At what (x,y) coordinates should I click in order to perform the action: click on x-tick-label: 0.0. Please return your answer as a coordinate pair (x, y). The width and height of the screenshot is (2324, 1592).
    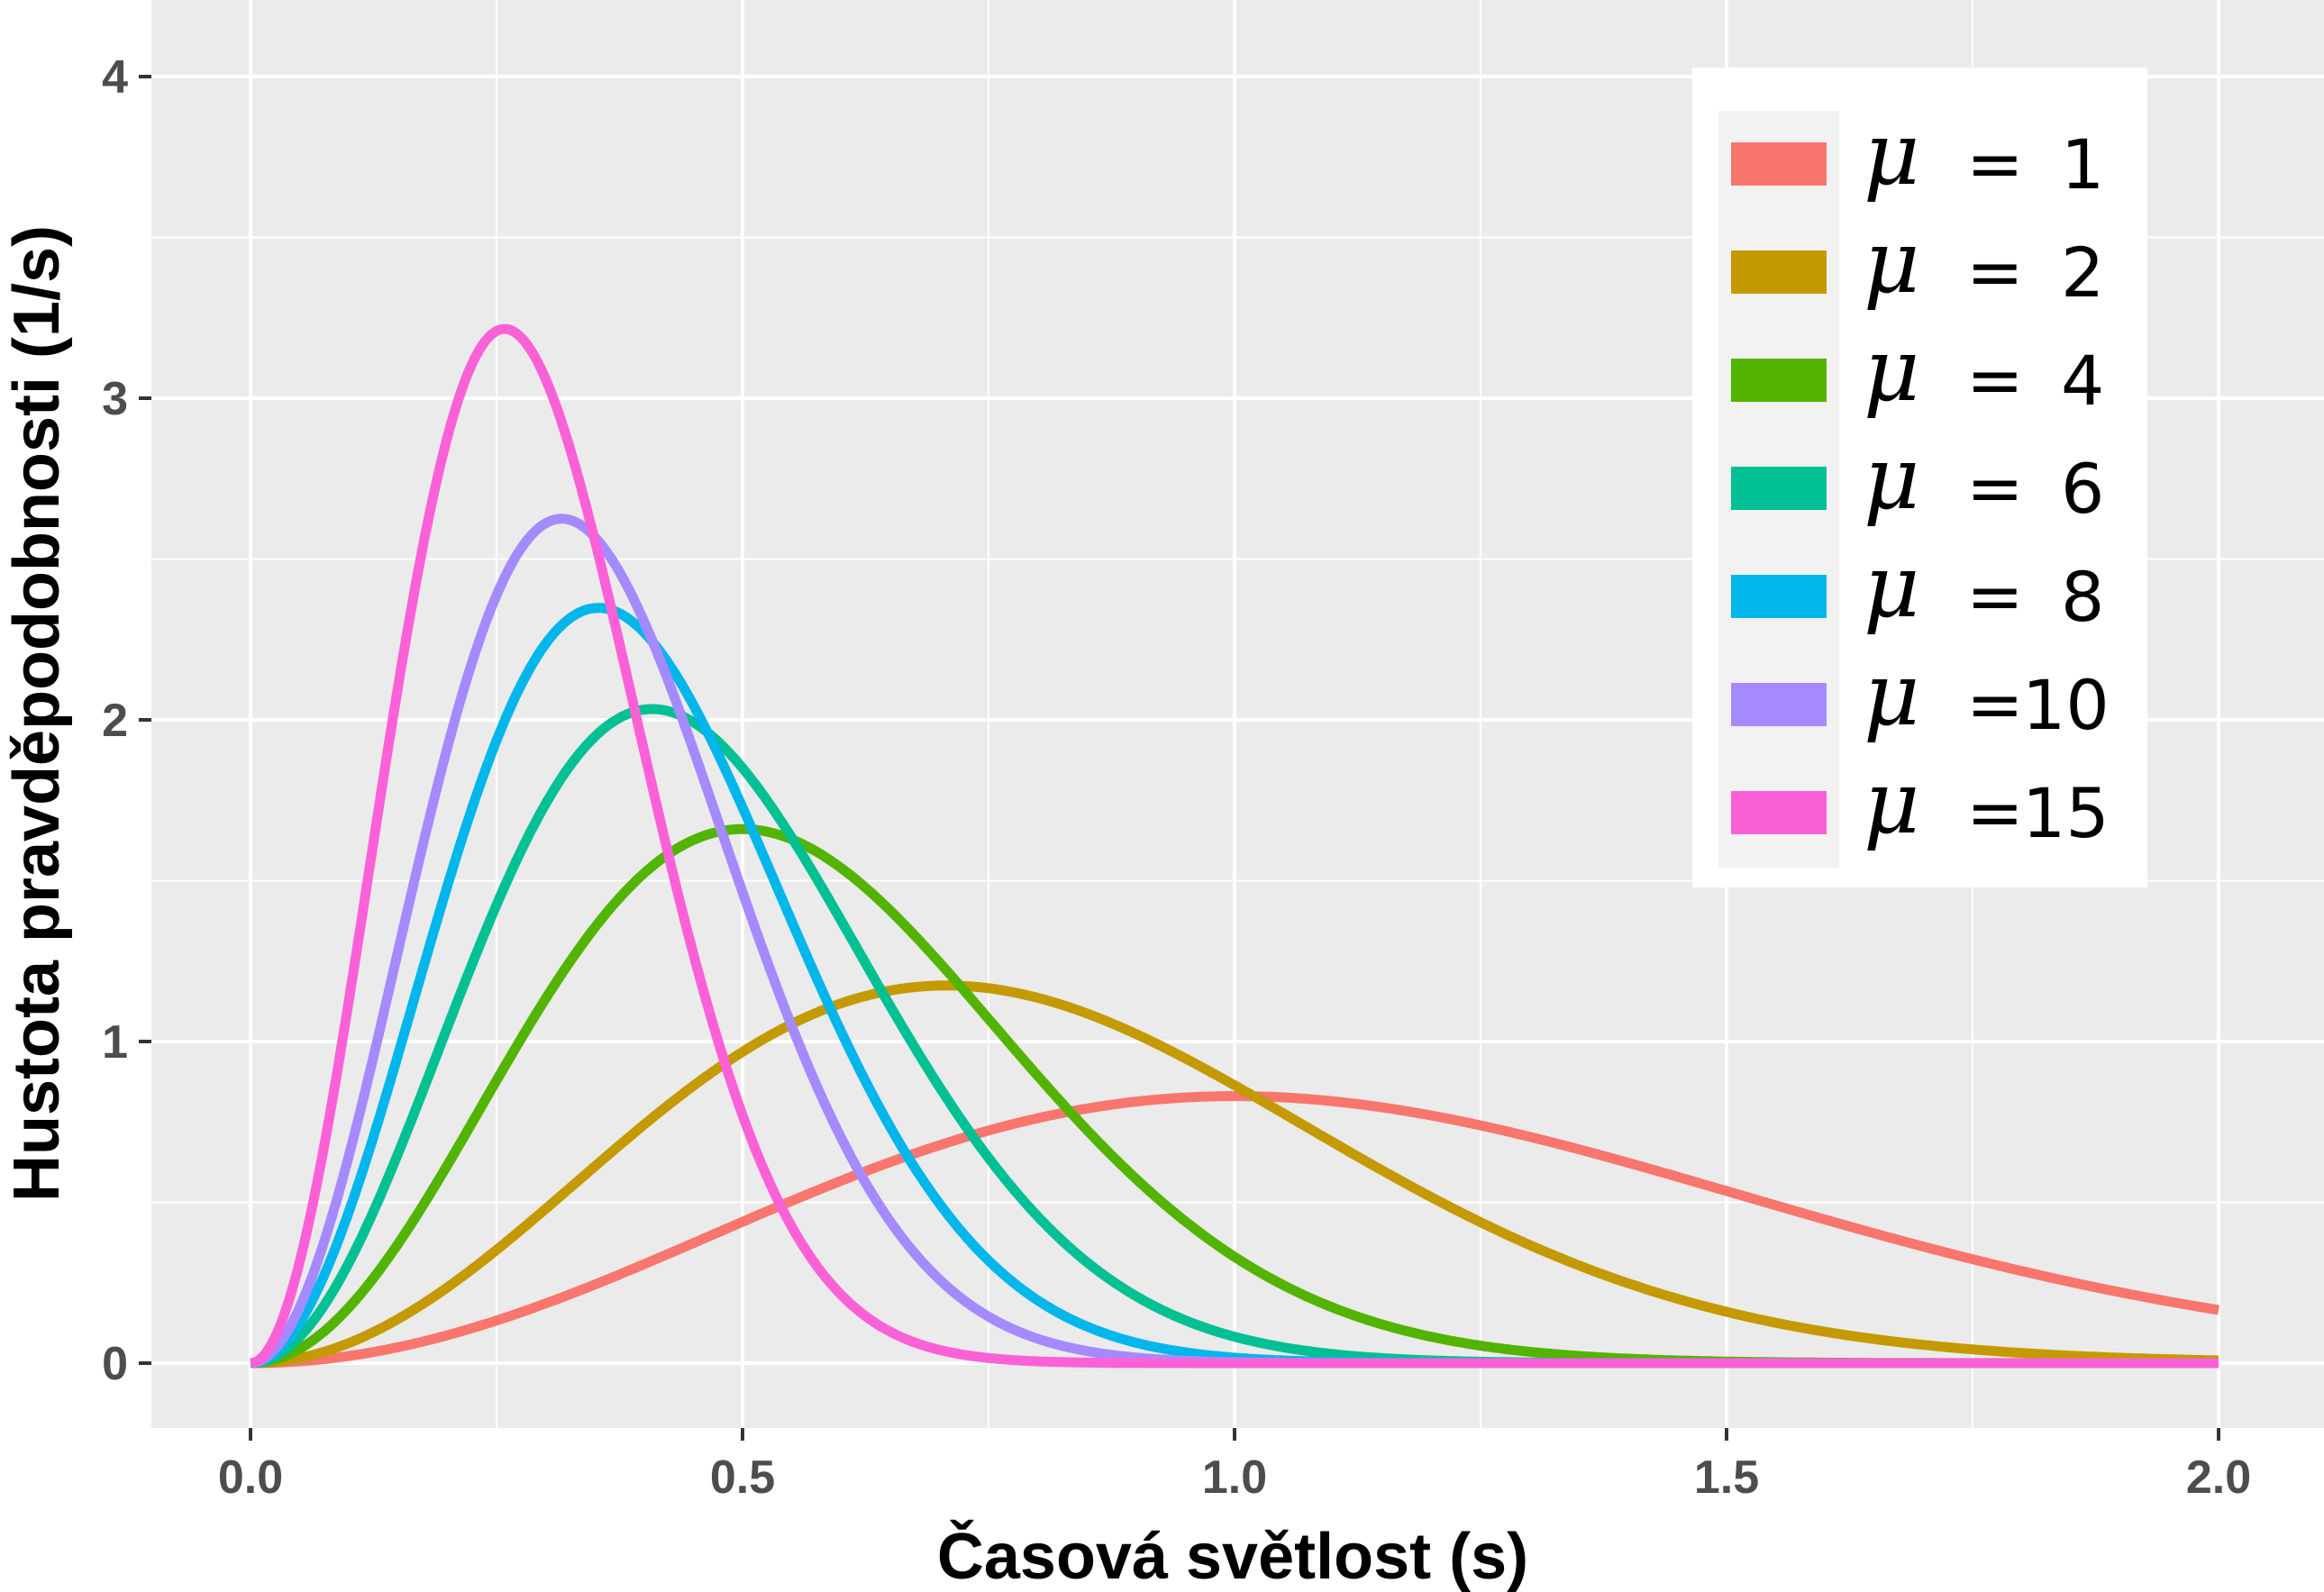
    Looking at the image, I should click on (250, 1477).